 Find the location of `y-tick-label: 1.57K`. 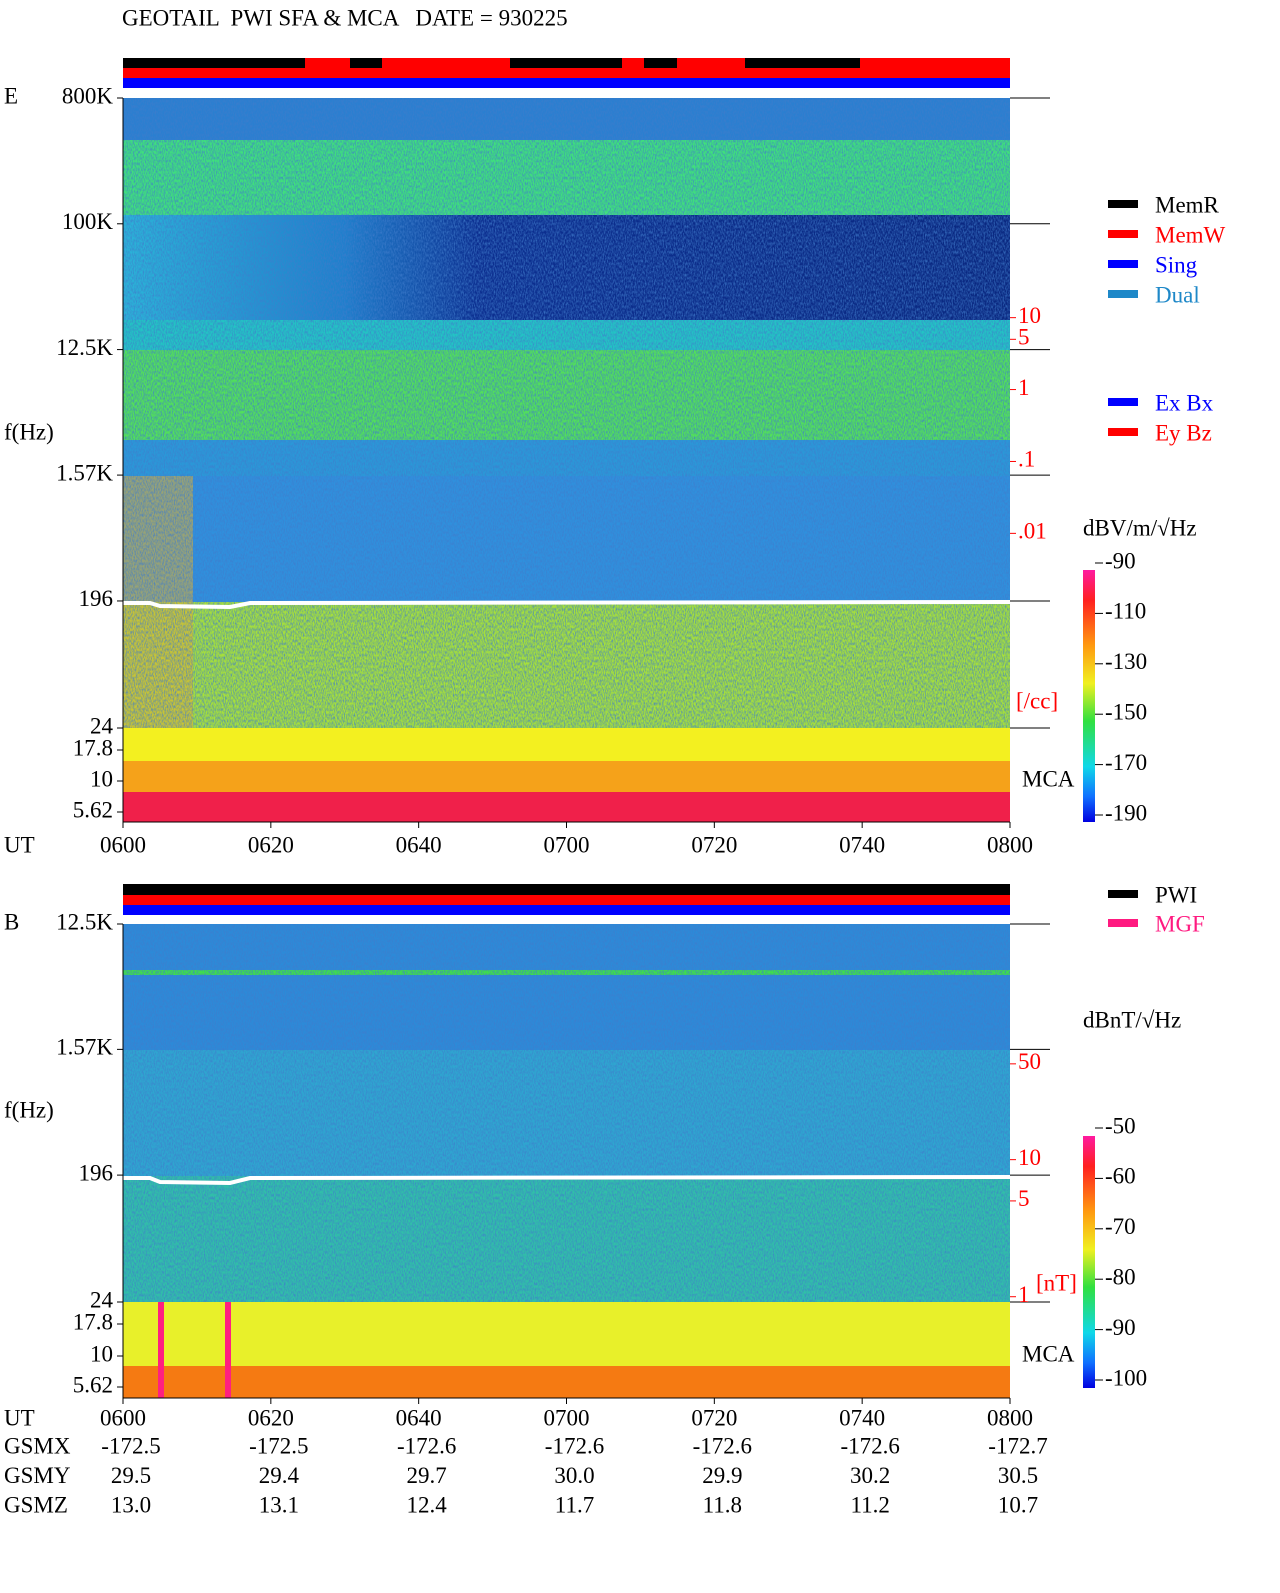

y-tick-label: 1.57K is located at coordinates (84, 472).